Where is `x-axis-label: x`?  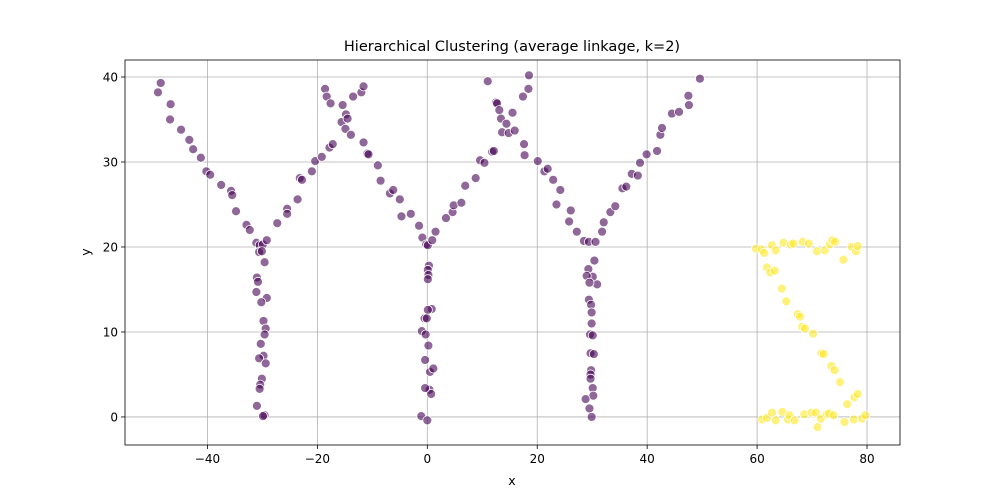 x-axis-label: x is located at coordinates (511, 480).